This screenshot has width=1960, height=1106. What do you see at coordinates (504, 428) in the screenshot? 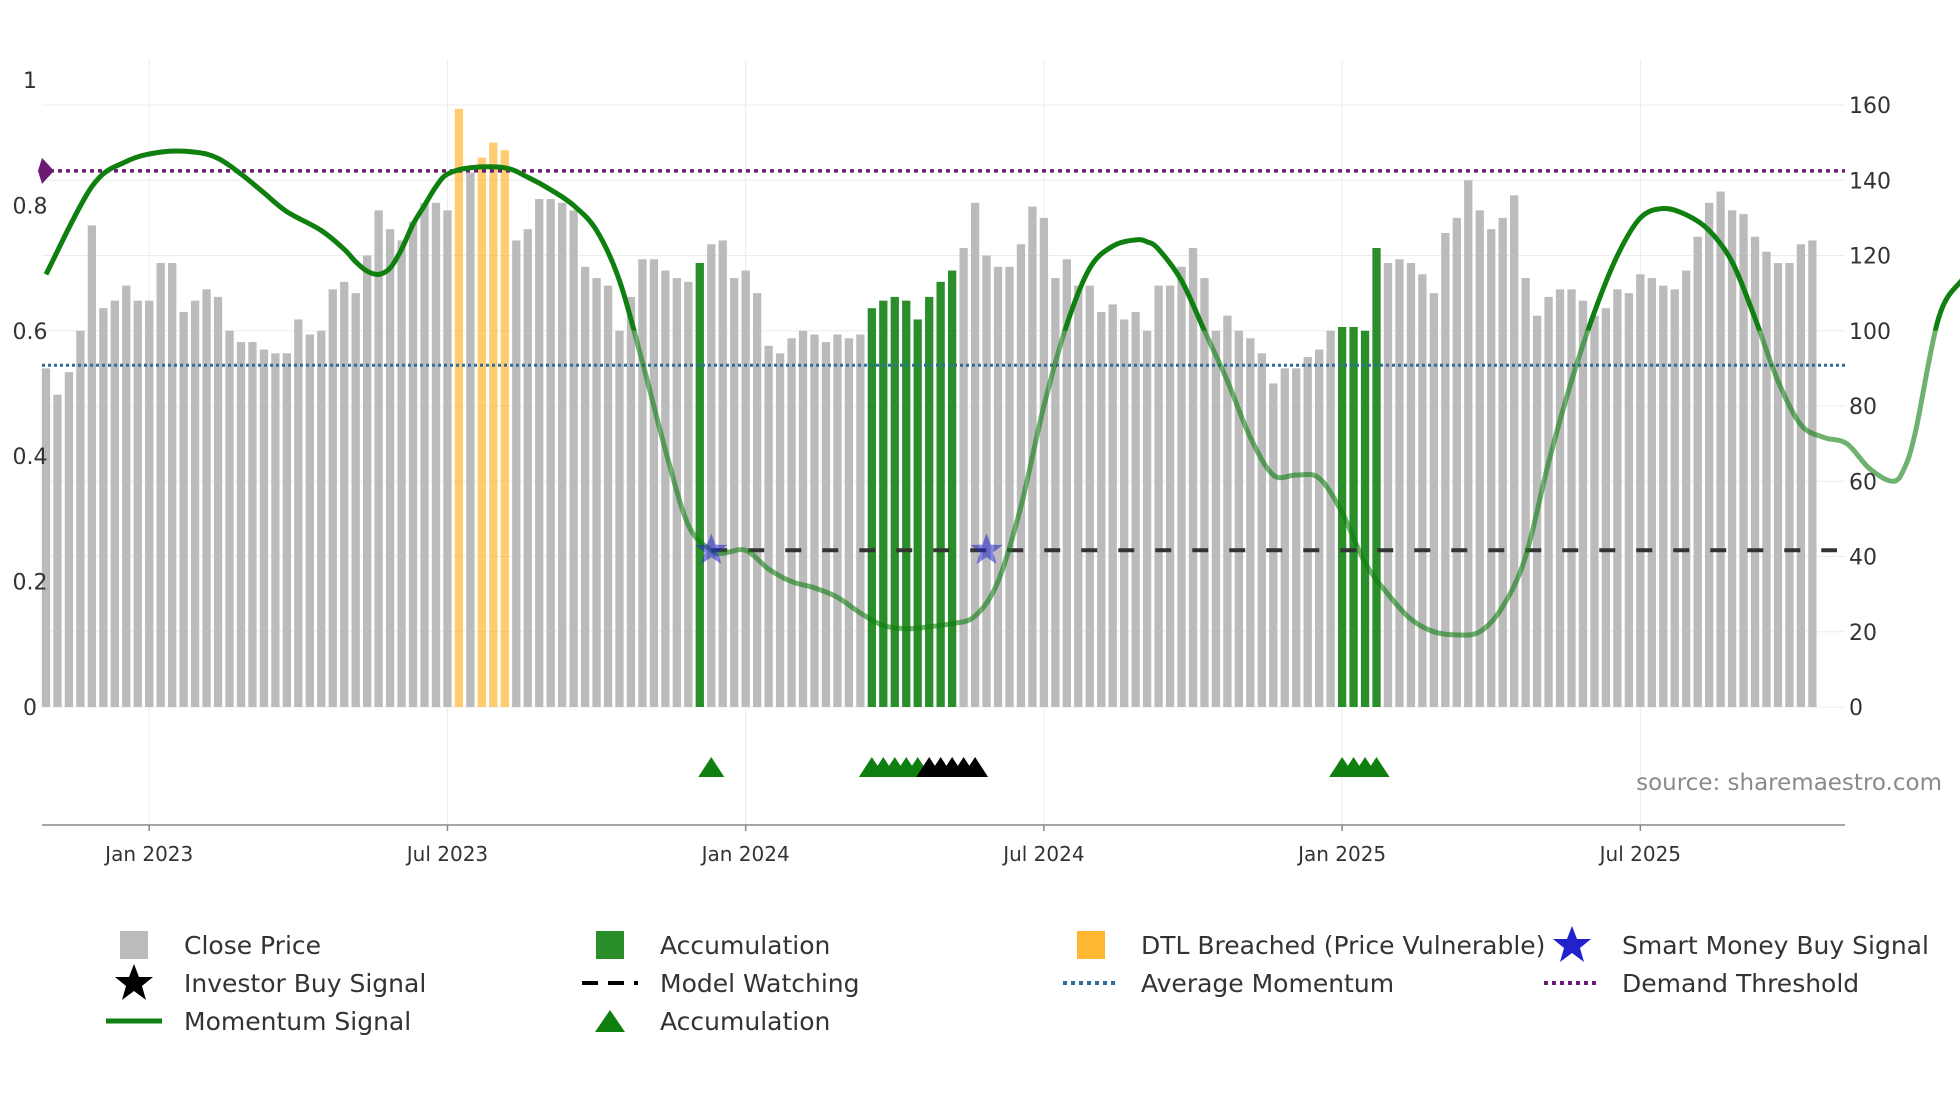
I see `dtl-breached-bar` at bounding box center [504, 428].